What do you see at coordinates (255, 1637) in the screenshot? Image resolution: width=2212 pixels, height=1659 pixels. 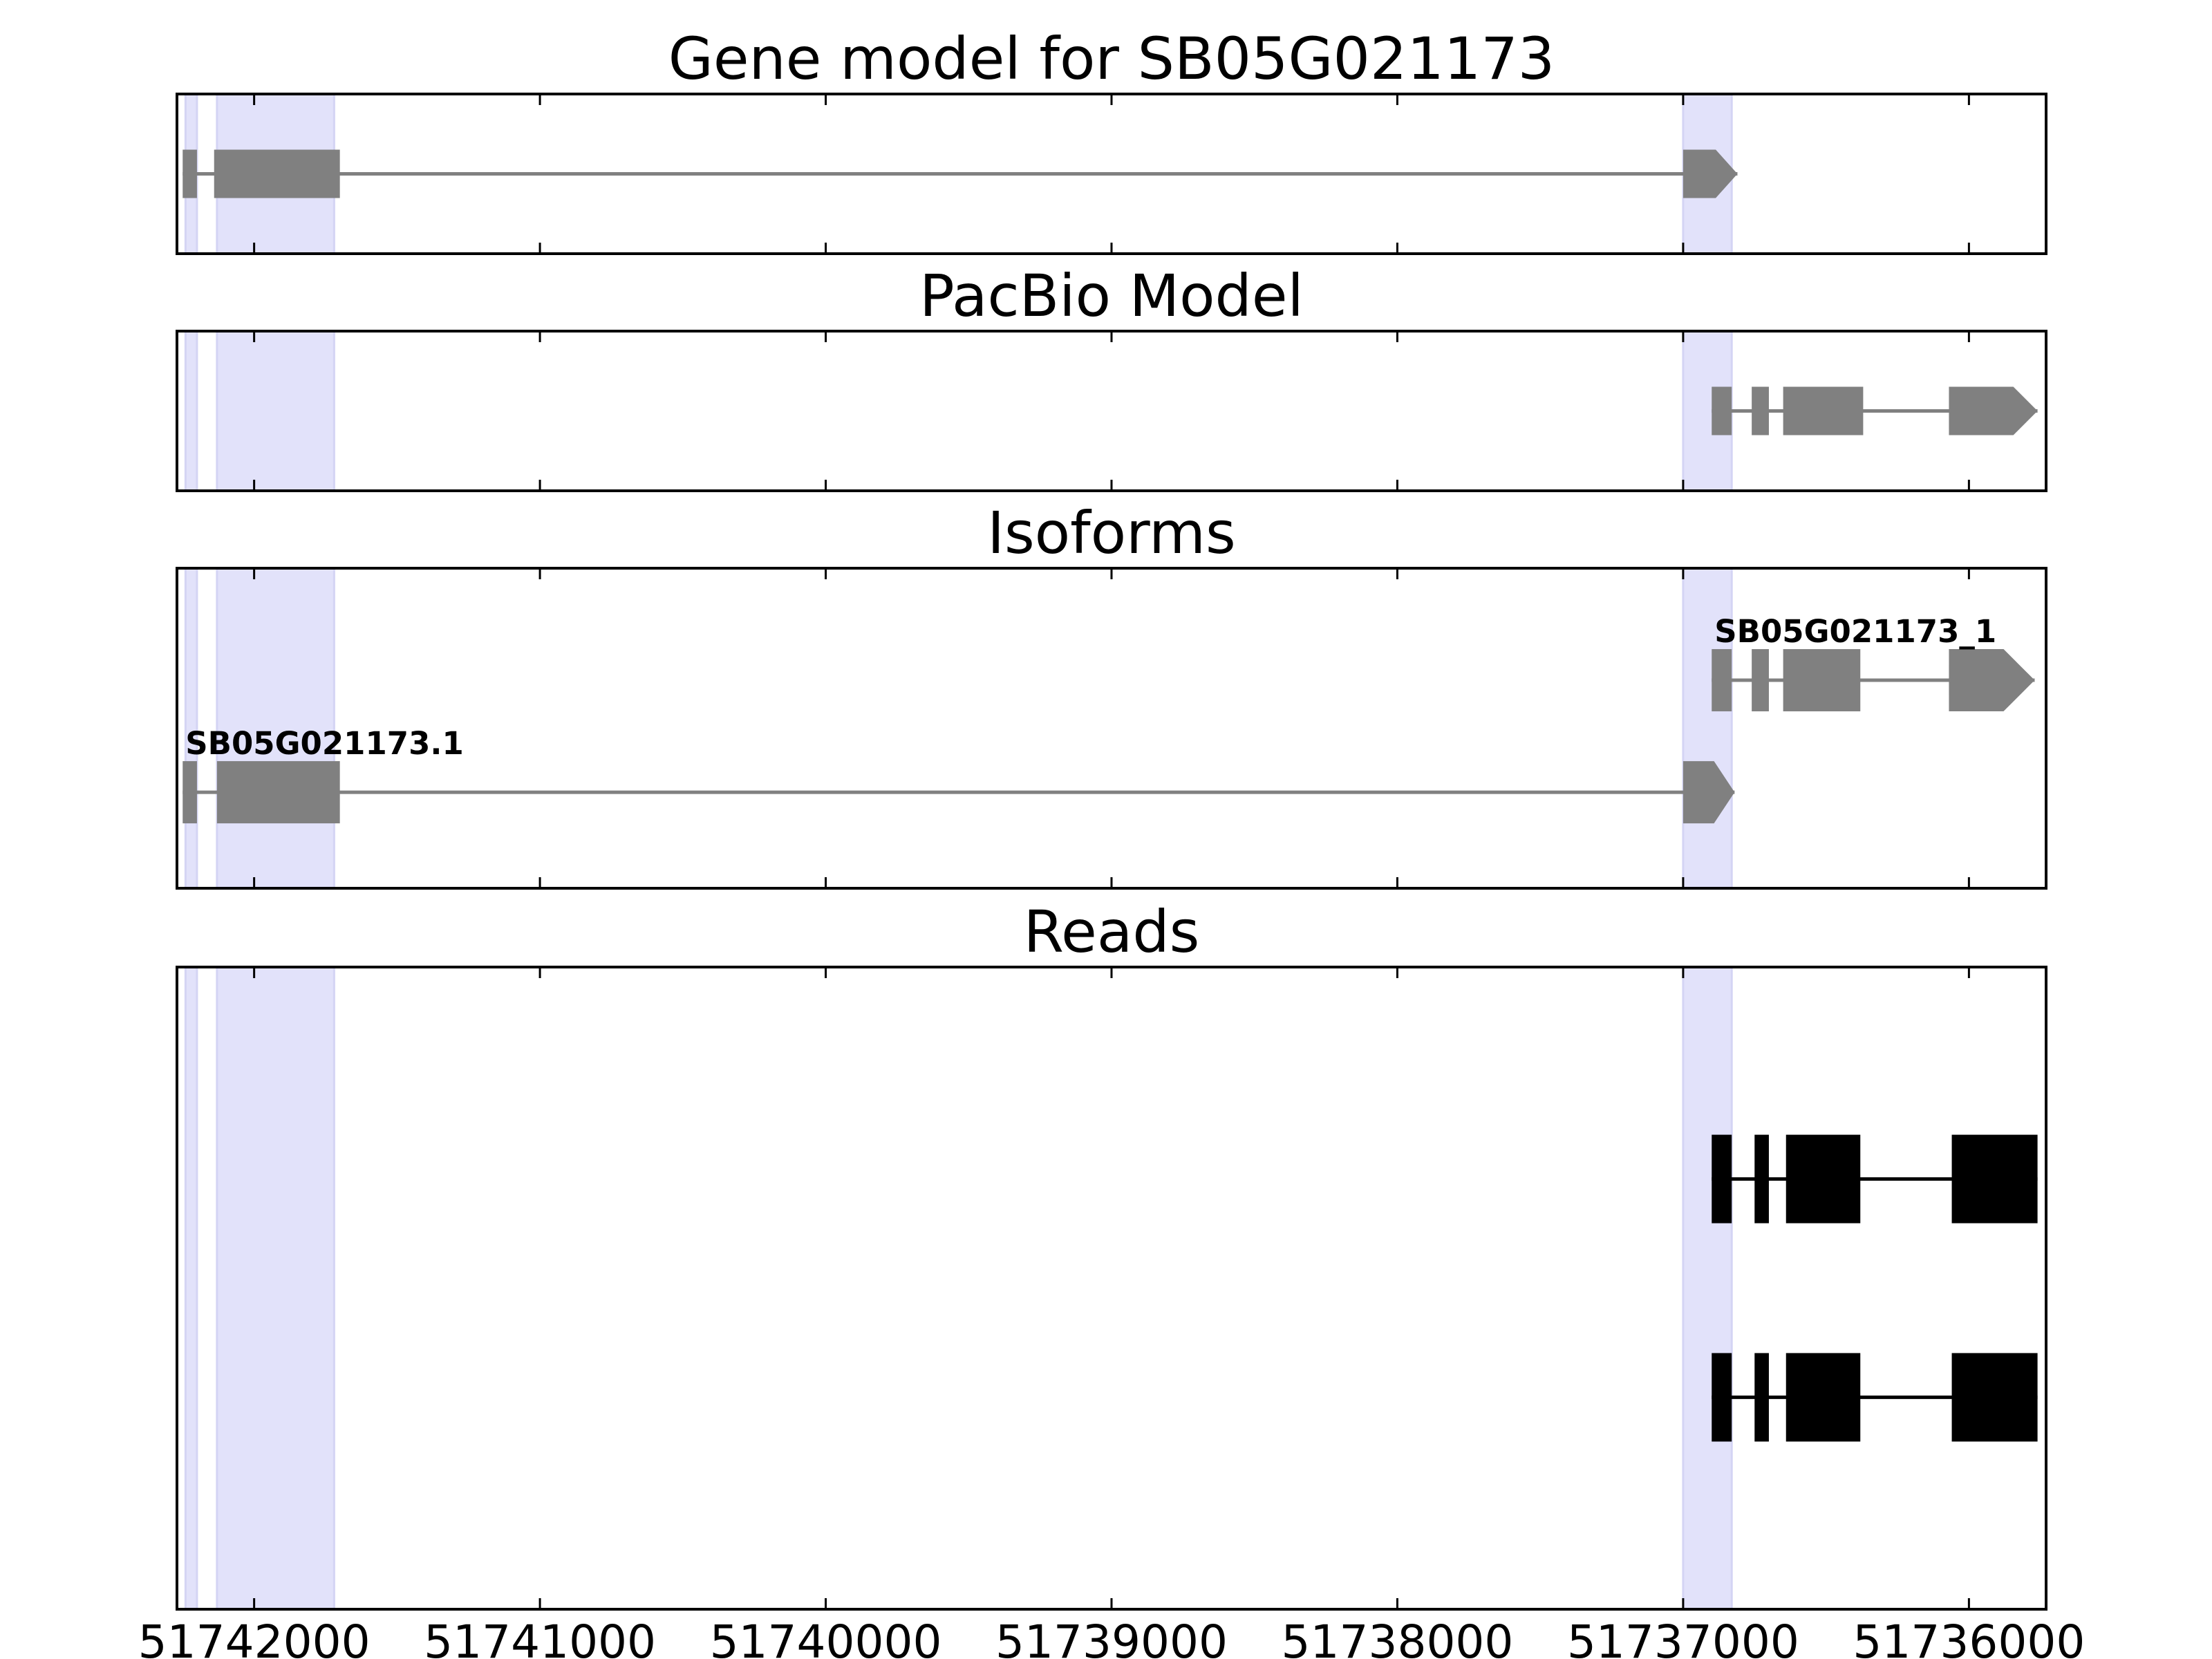 I see `x-tick-label: 51742000` at bounding box center [255, 1637].